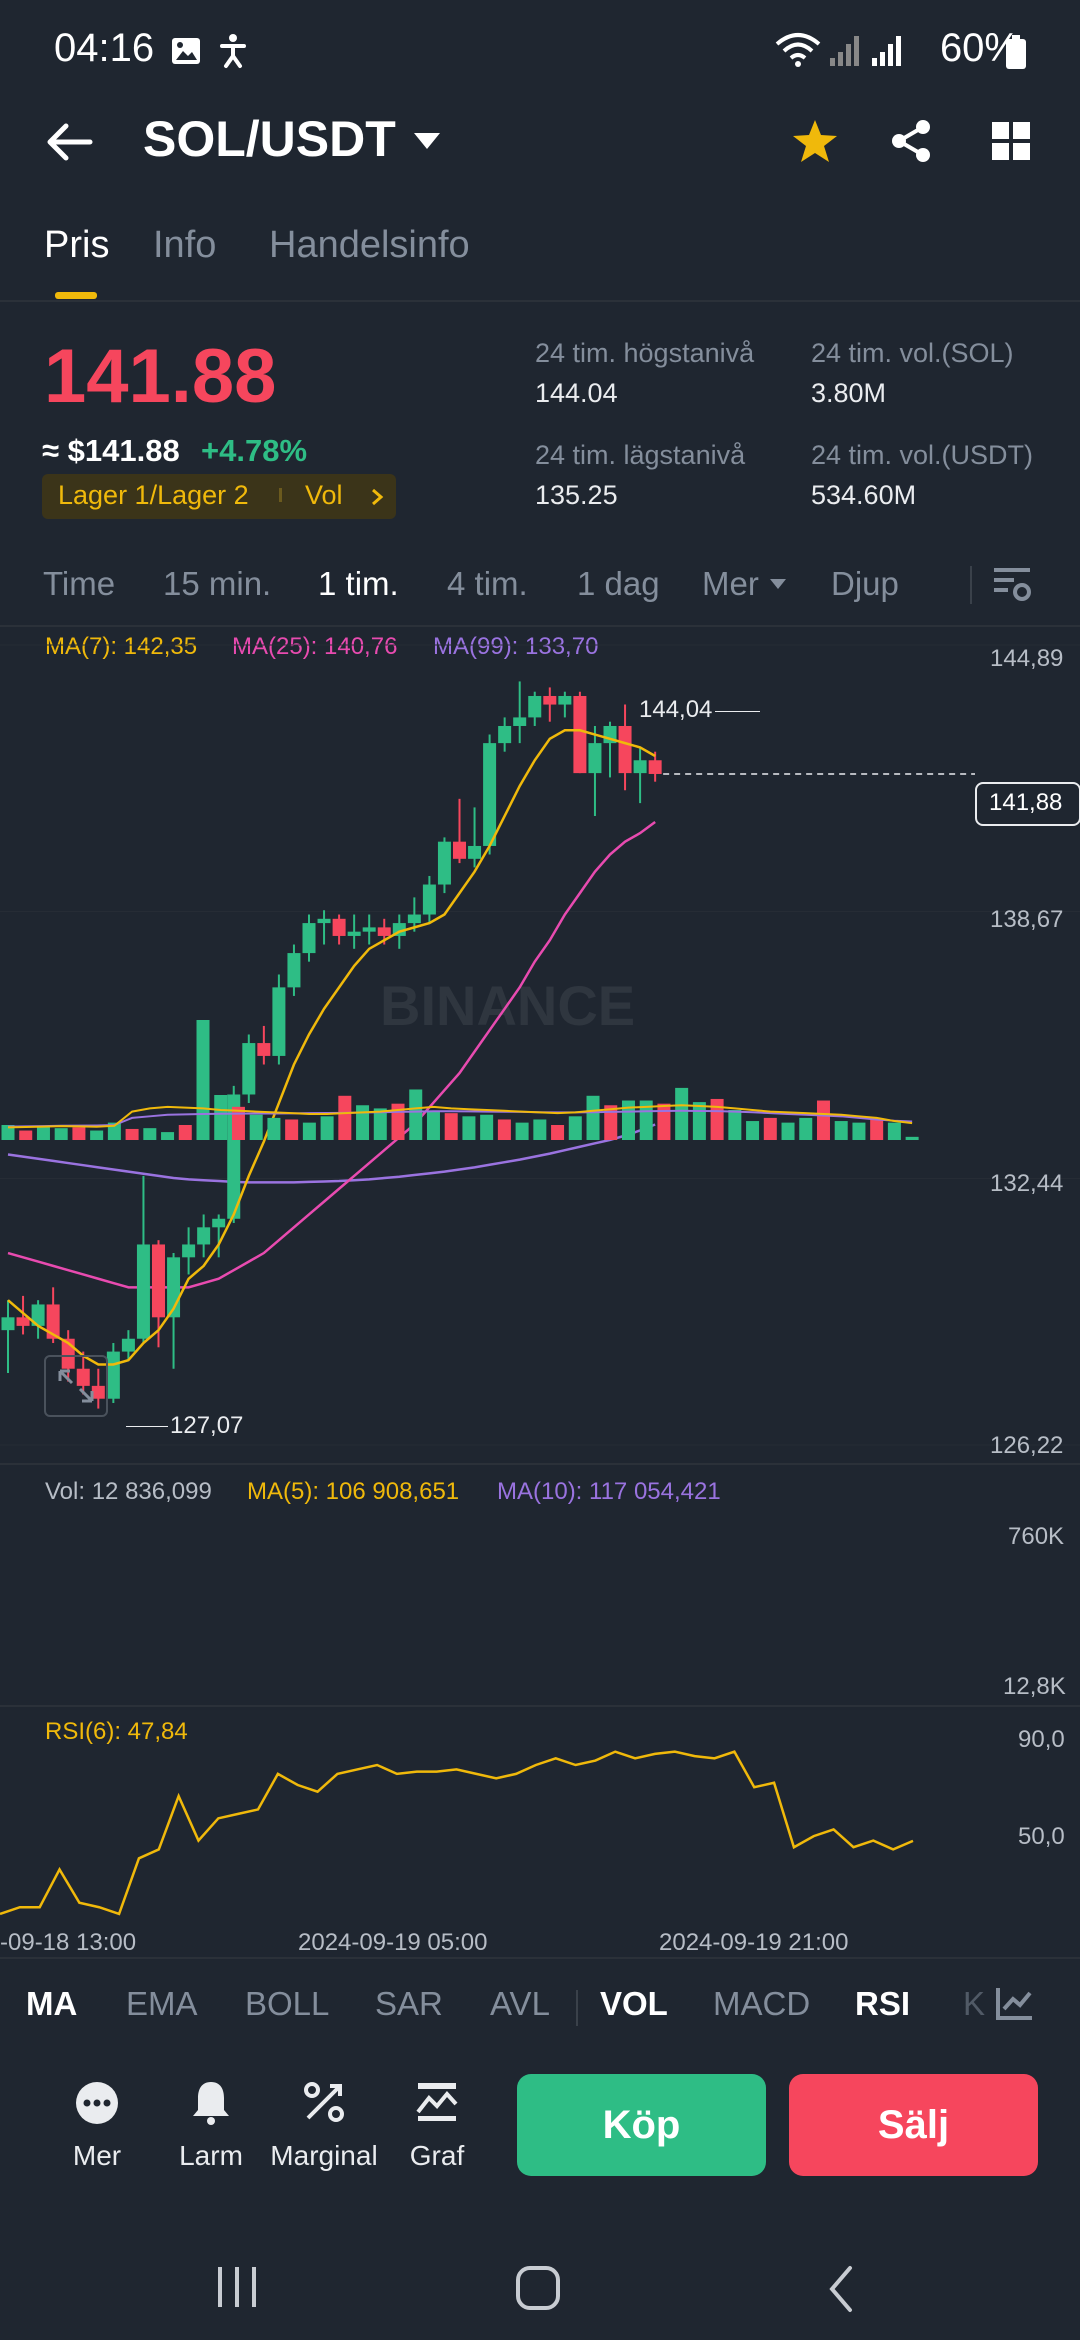 The height and width of the screenshot is (2340, 1080). Describe the element at coordinates (111, 450) in the screenshot. I see `price-usd: ≈ $141.88` at that location.